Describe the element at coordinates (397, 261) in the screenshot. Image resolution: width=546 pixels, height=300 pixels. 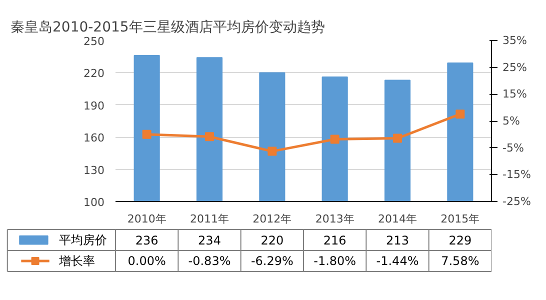
I see `data-label: -1.44%` at that location.